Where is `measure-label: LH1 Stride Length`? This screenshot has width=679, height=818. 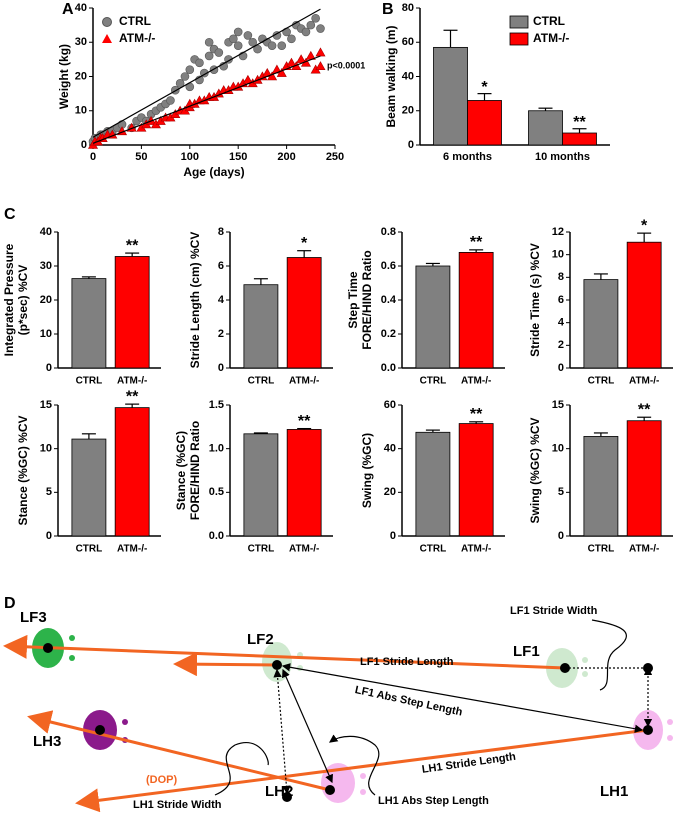 measure-label: LH1 Stride Length is located at coordinates (469, 763).